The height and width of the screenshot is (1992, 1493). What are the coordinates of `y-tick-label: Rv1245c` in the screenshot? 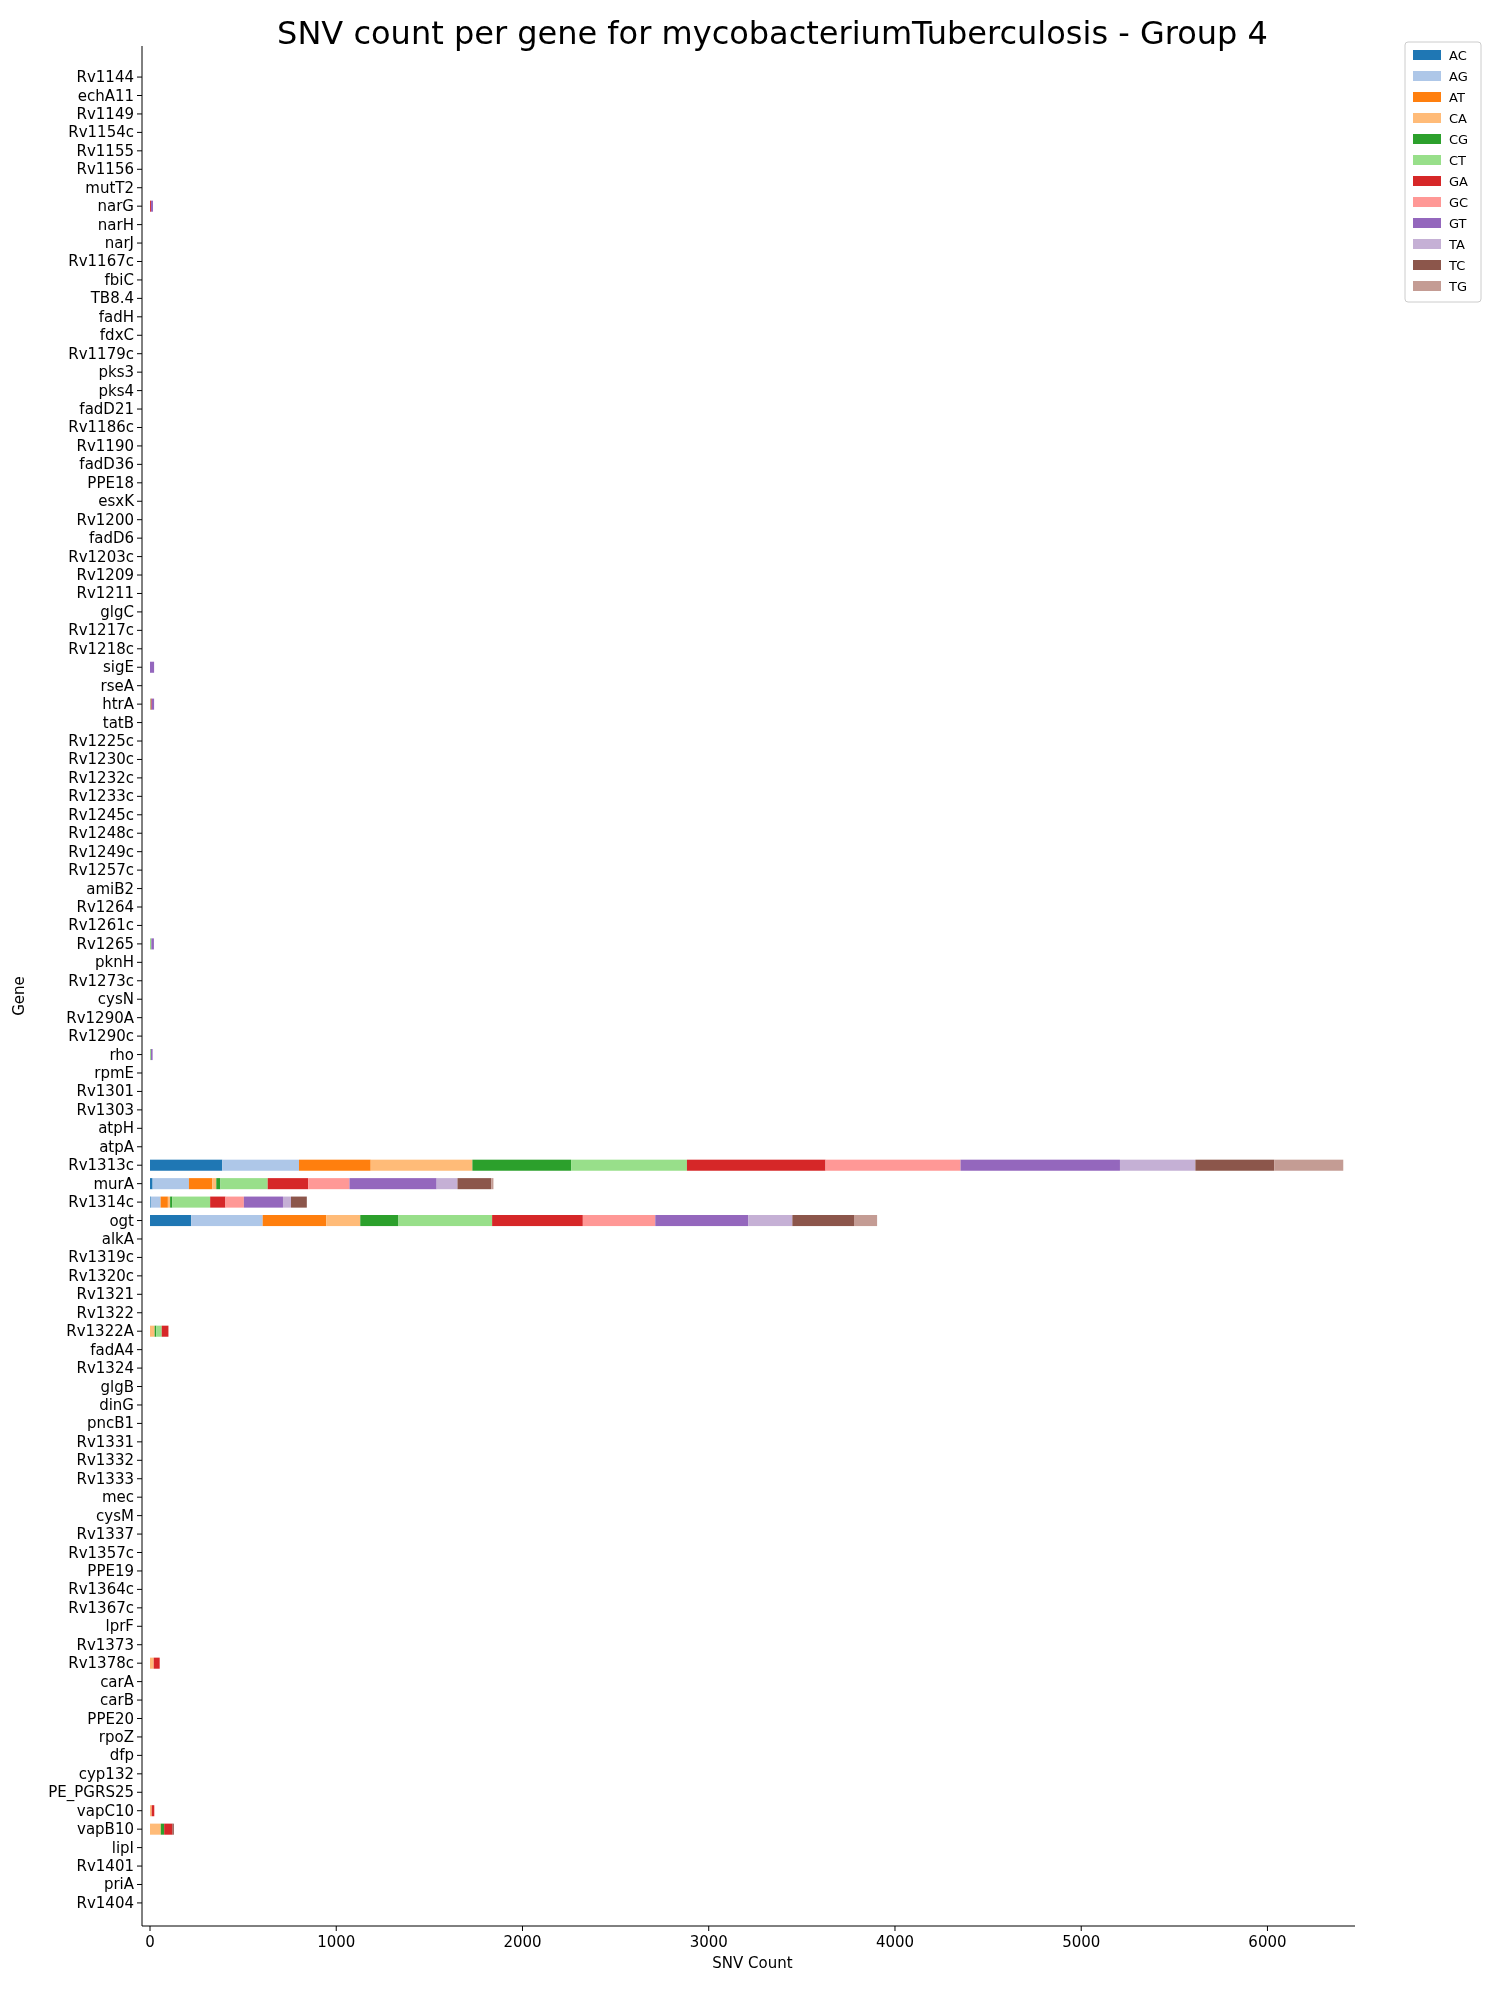 It's located at (101, 814).